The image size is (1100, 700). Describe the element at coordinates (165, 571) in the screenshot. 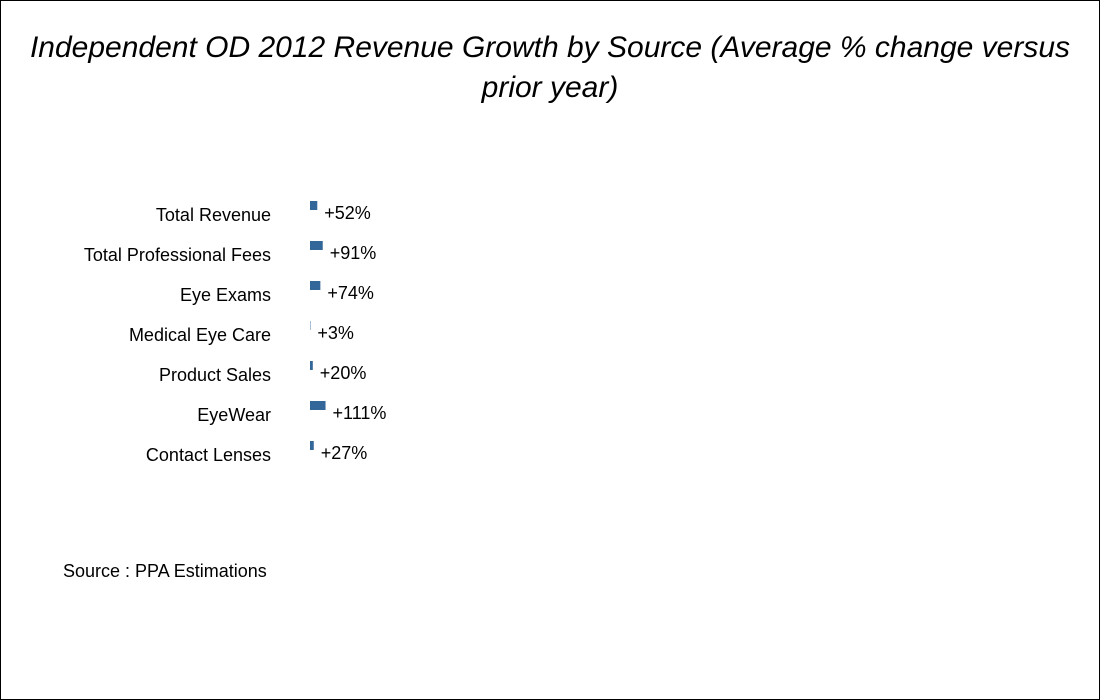

I see `source-note: Source : PPA Estimations` at that location.